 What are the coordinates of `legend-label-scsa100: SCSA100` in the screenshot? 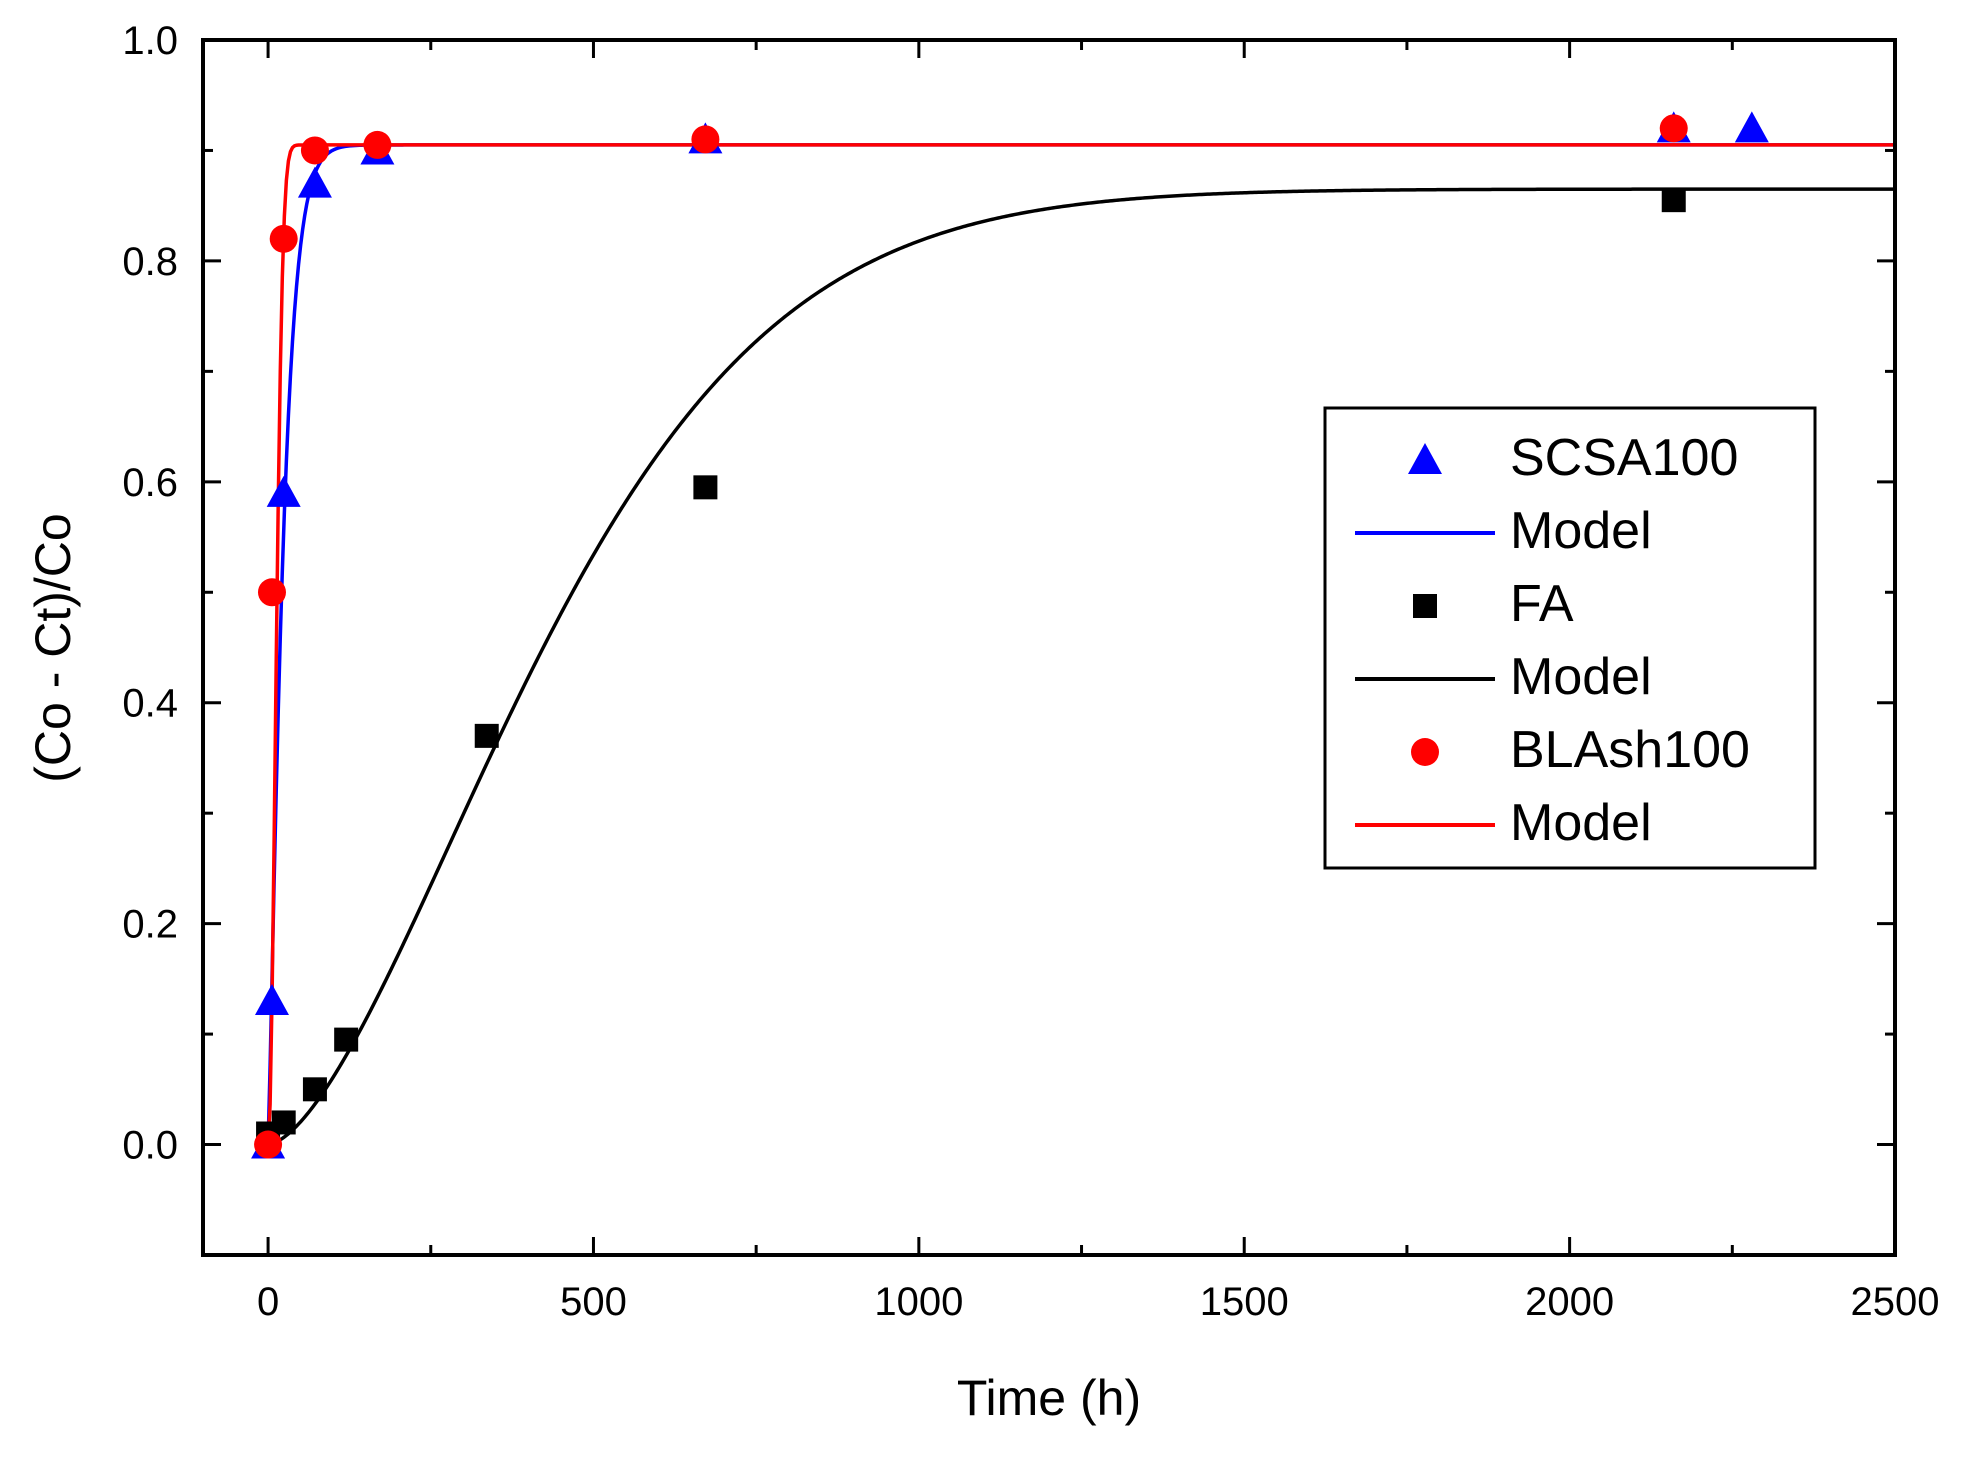 It's located at (1624, 458).